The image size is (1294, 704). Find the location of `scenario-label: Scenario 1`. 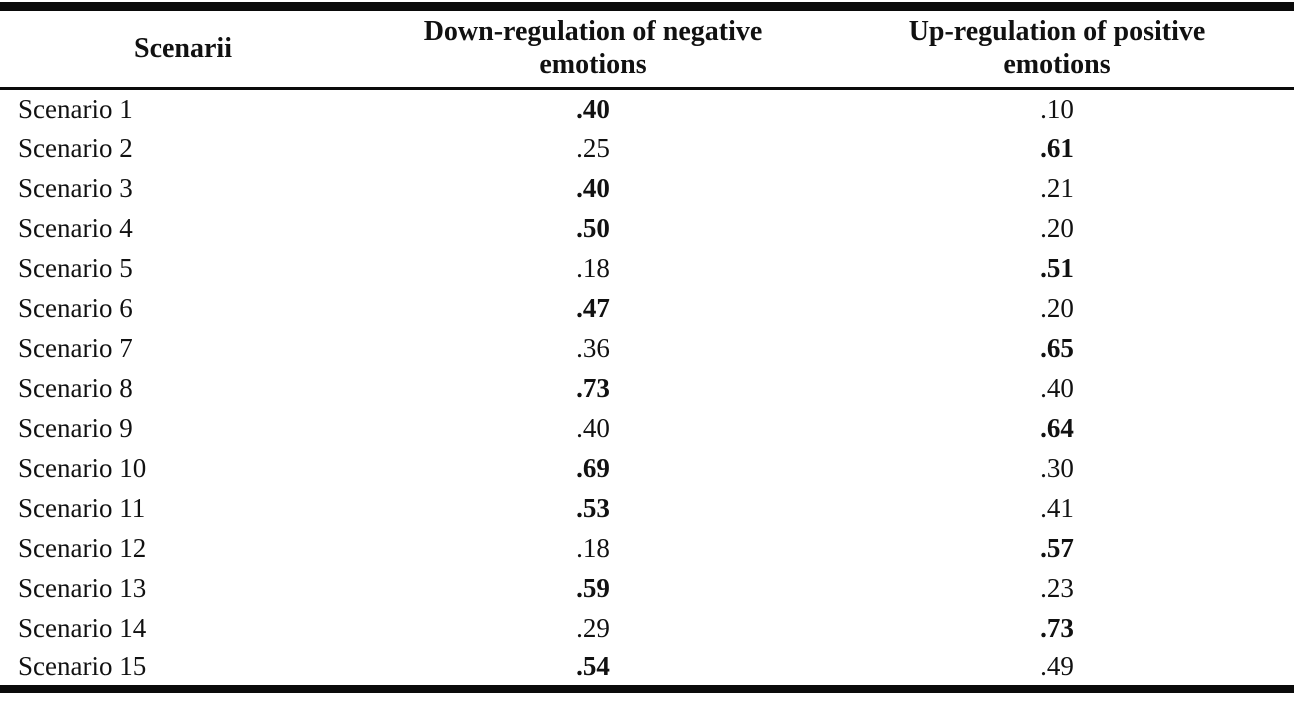

scenario-label: Scenario 1 is located at coordinates (75, 108).